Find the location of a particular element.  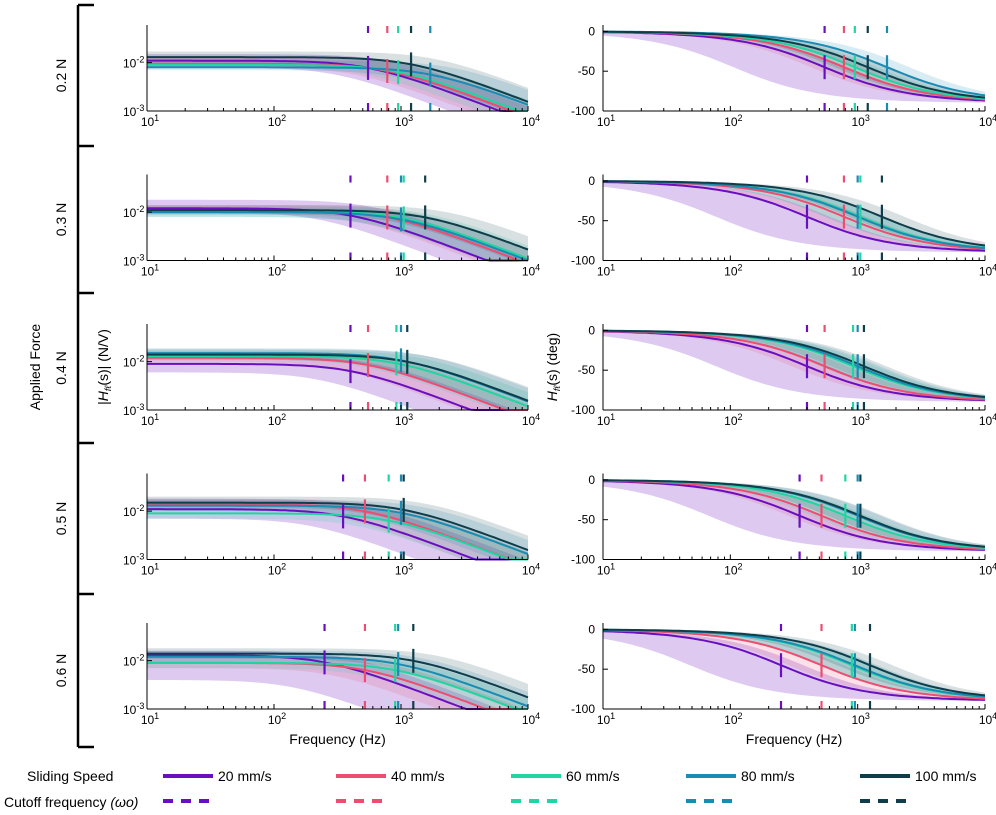

legend-speed-title: Sliding Speed is located at coordinates (70, 776).